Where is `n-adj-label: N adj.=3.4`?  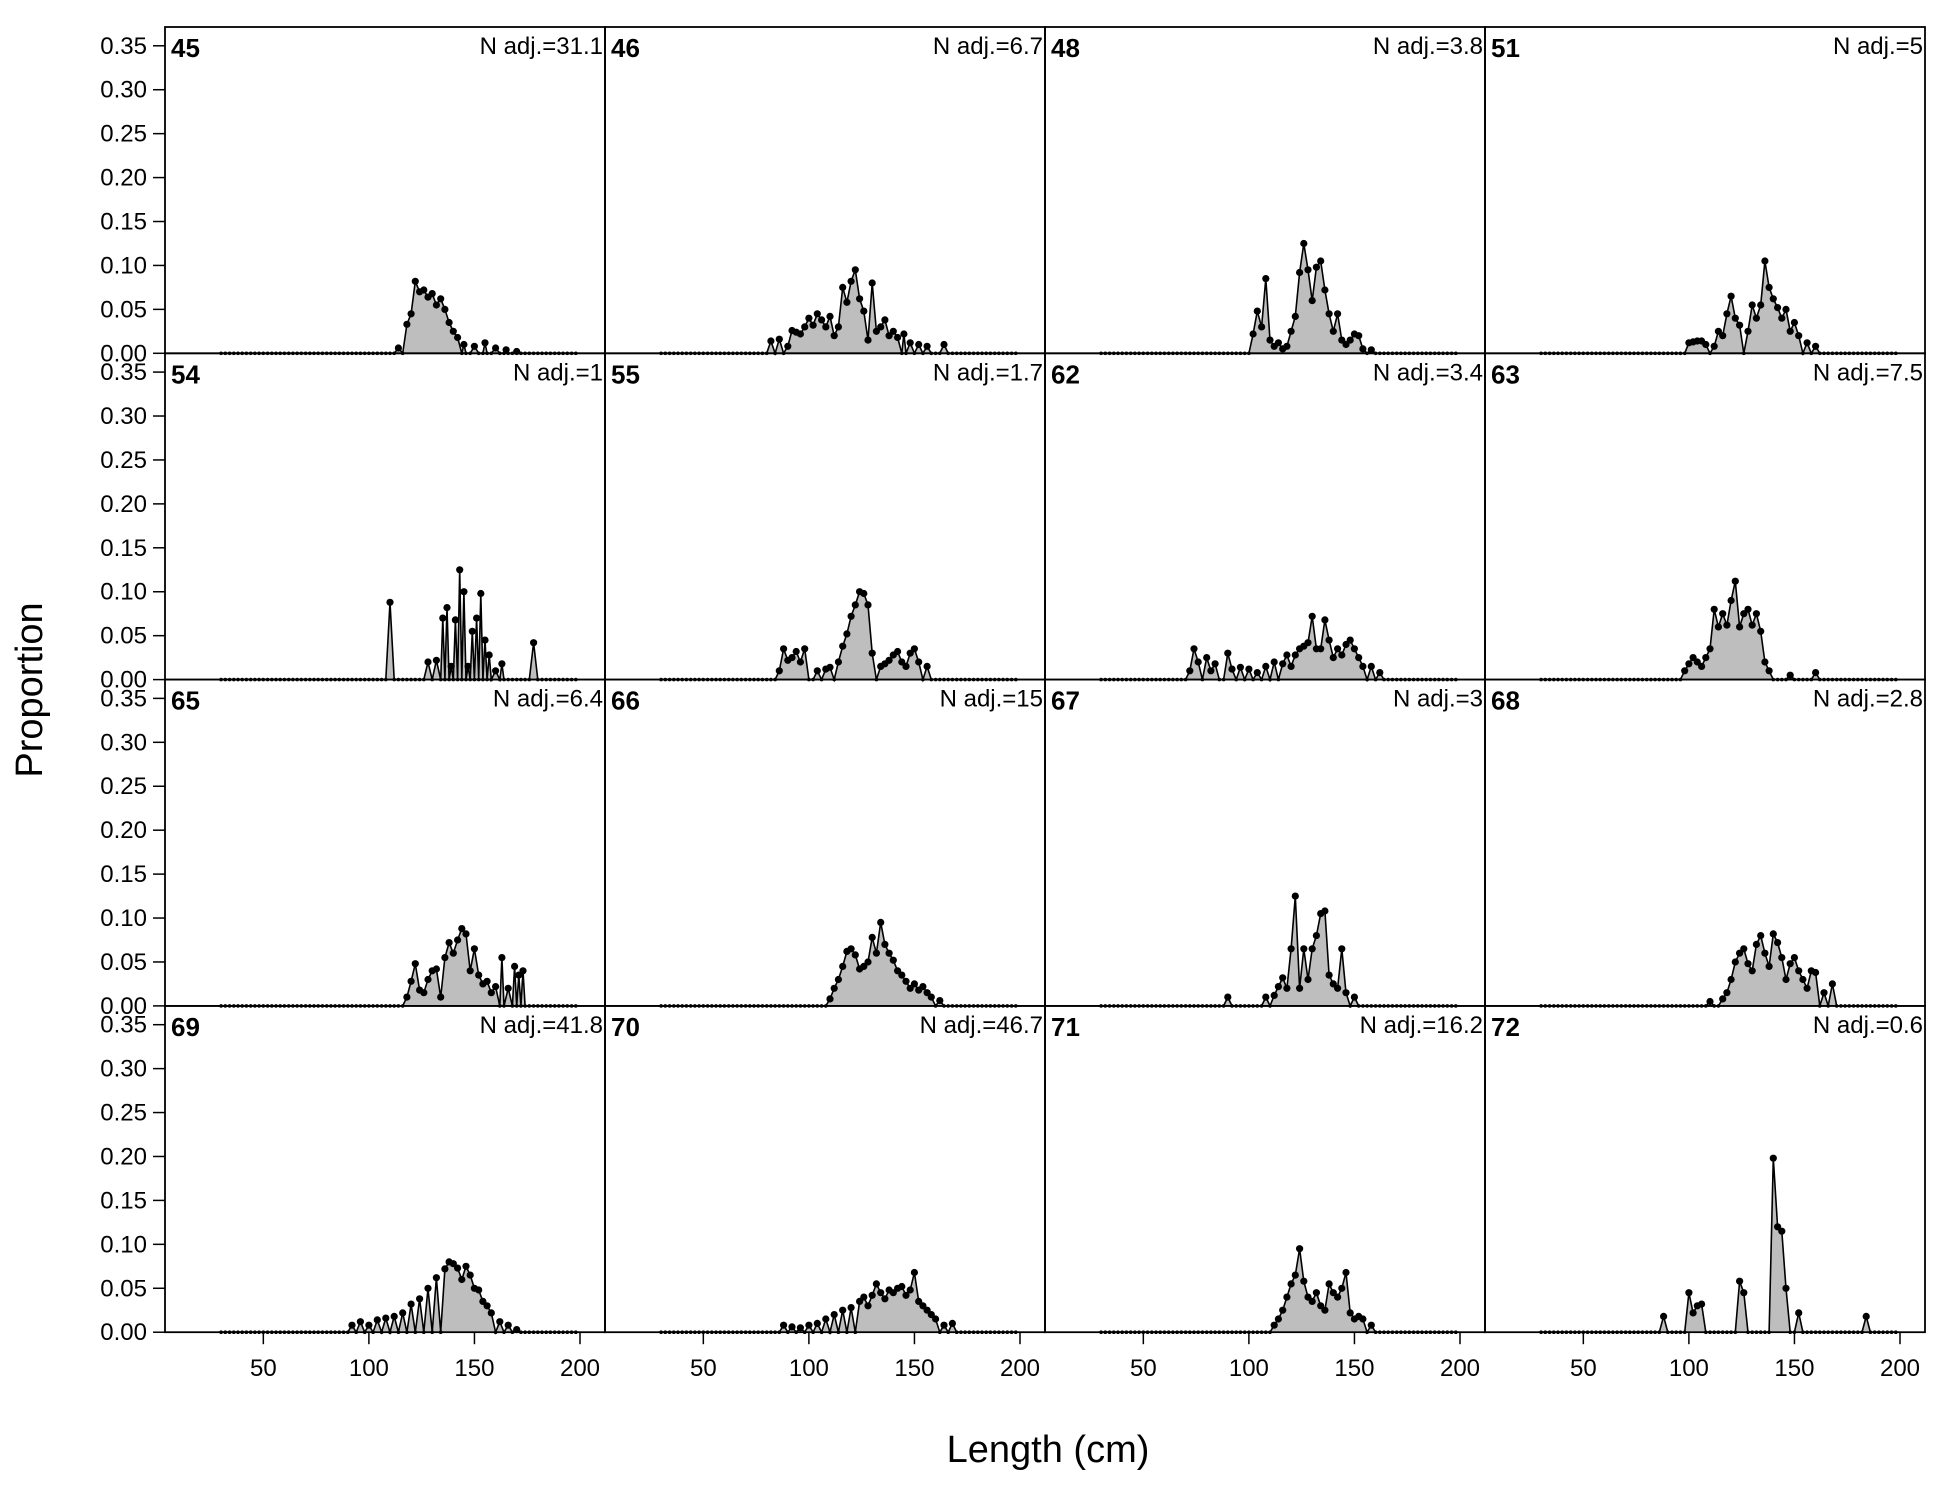
n-adj-label: N adj.=3.4 is located at coordinates (1428, 372).